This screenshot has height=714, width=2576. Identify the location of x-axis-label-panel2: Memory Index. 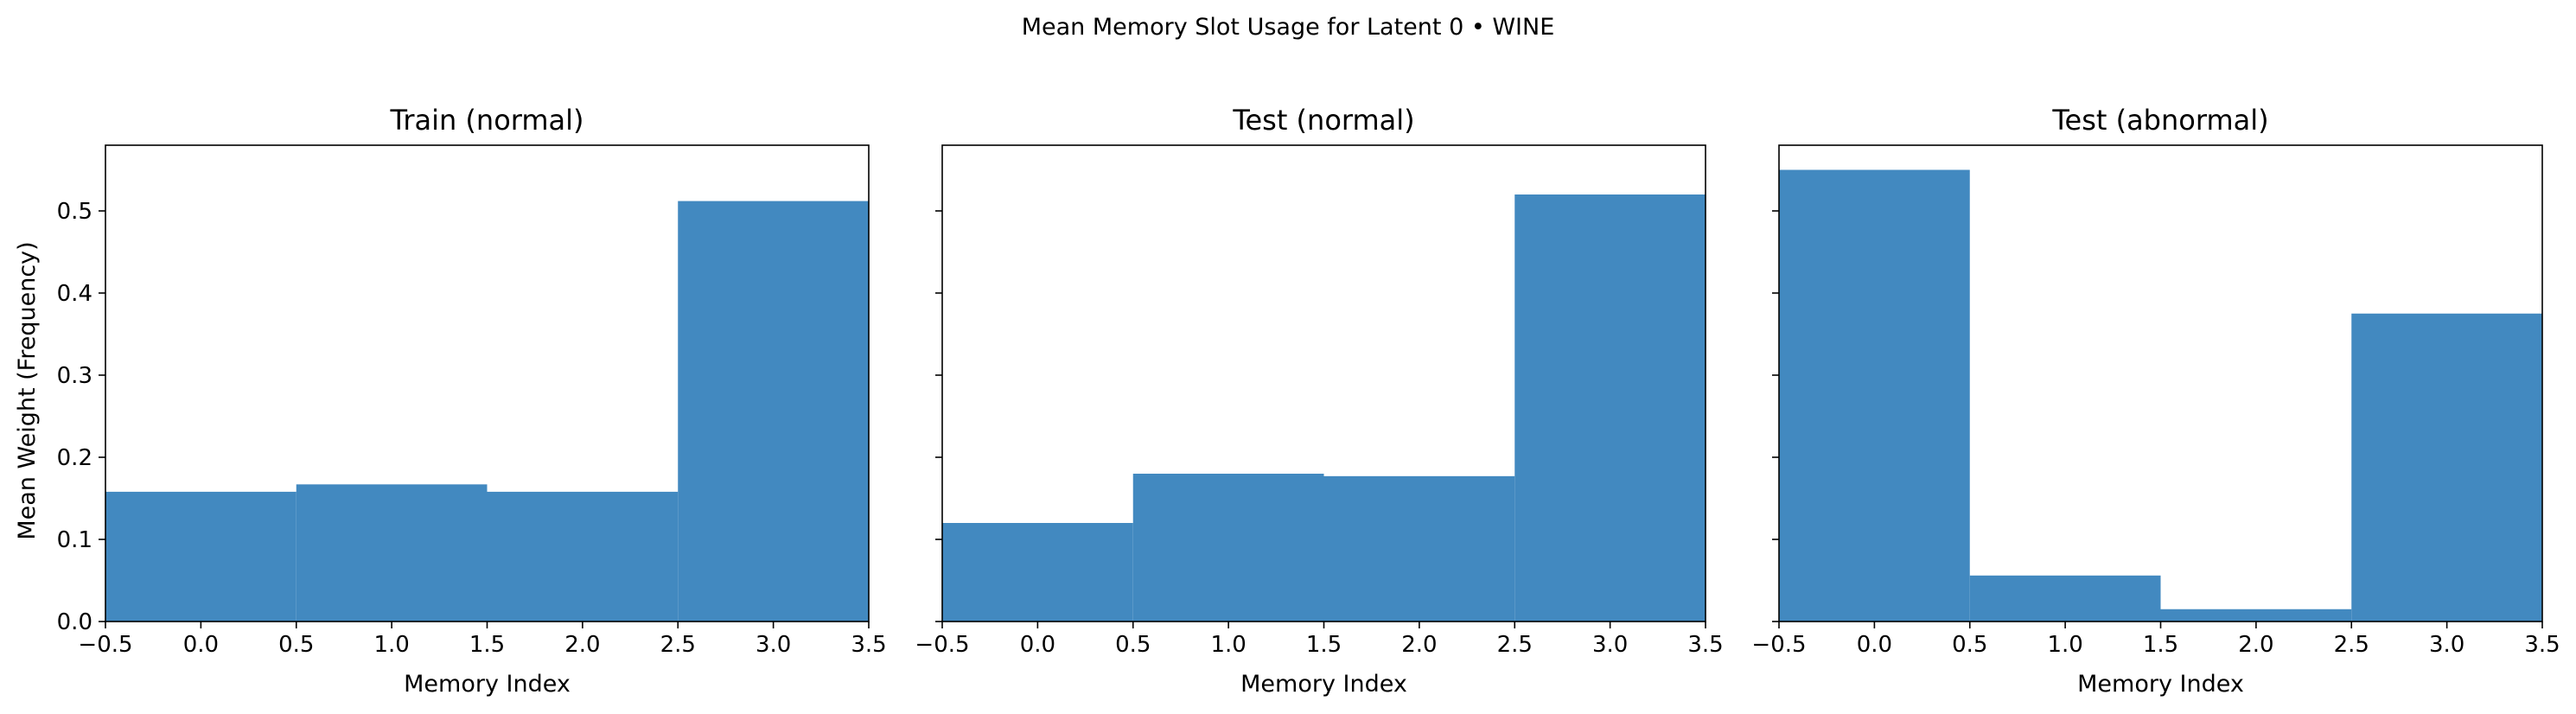
(1323, 685).